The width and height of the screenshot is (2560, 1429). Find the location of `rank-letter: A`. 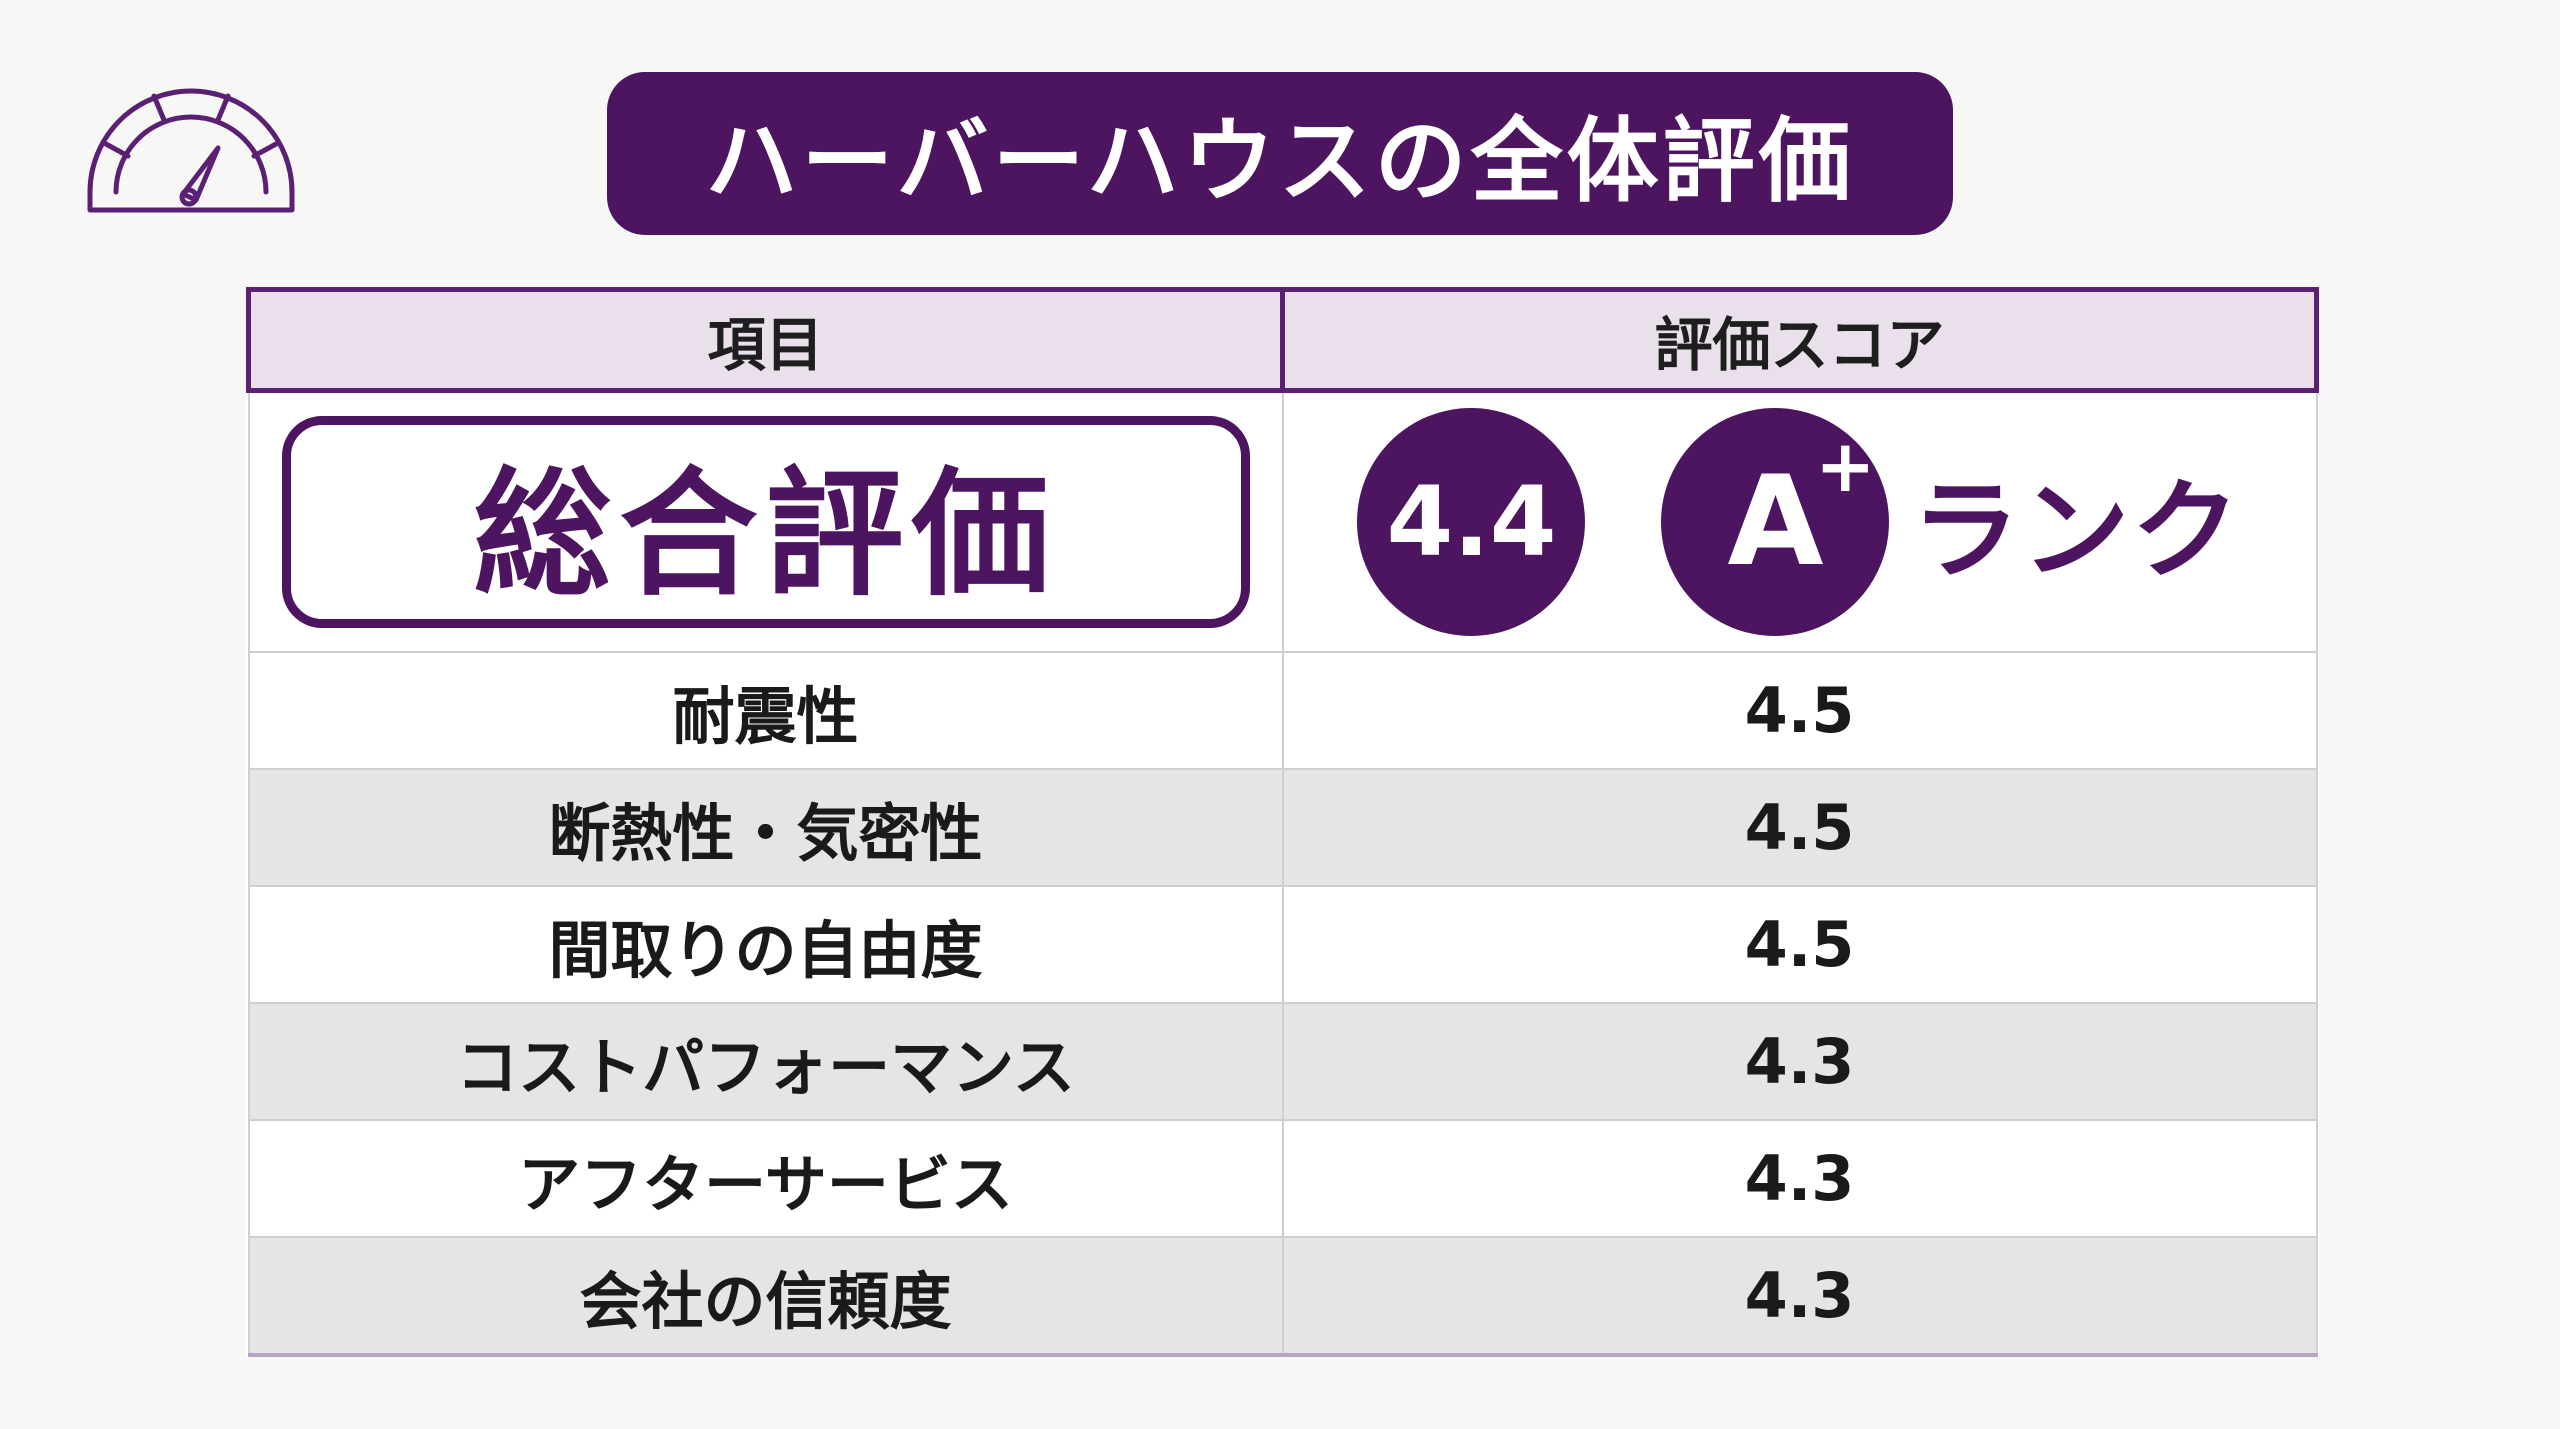

rank-letter: A is located at coordinates (1775, 522).